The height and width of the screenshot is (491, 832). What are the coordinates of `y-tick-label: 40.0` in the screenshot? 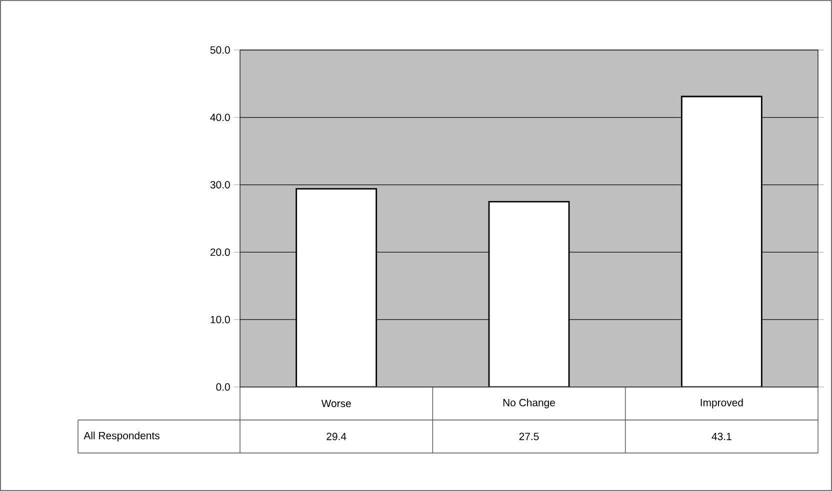 It's located at (220, 118).